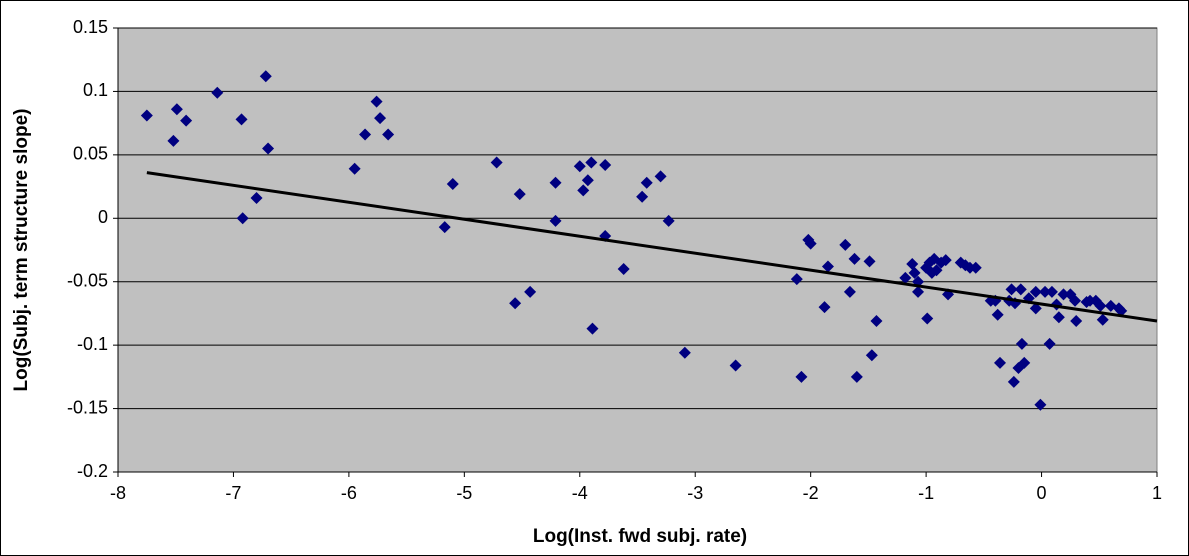 The height and width of the screenshot is (556, 1189). What do you see at coordinates (90, 154) in the screenshot?
I see `y-tick-label: 0.05` at bounding box center [90, 154].